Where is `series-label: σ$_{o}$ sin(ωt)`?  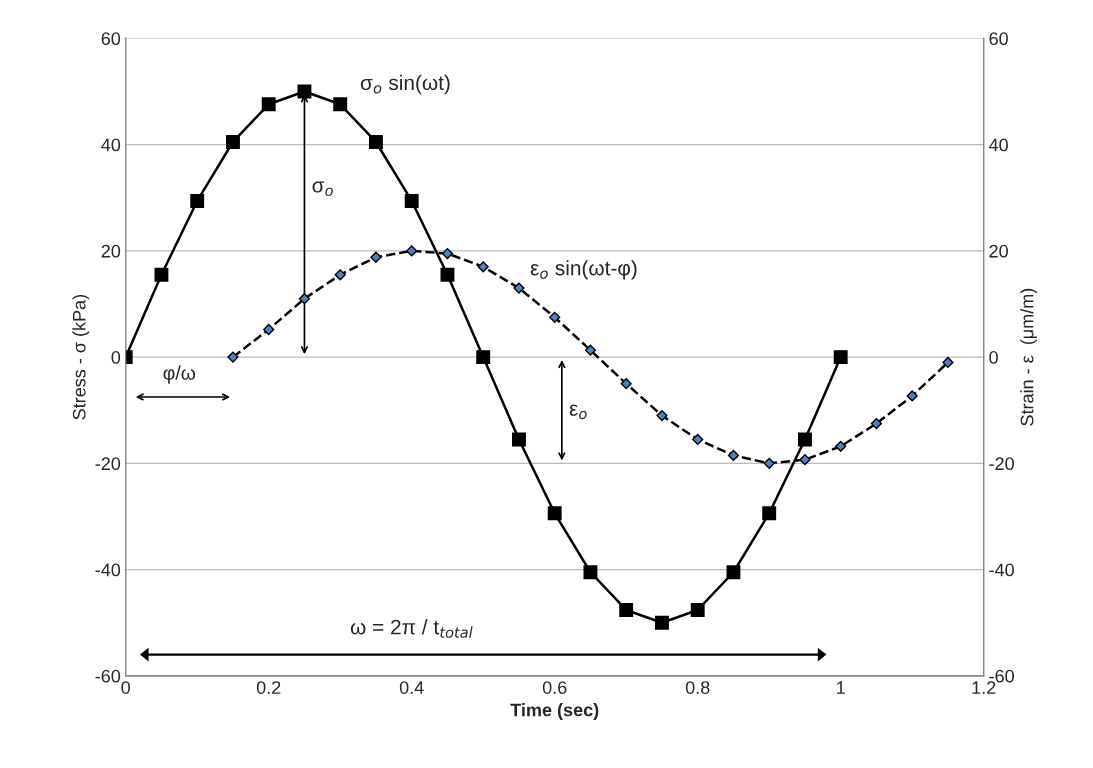
series-label: σ$_{o}$ sin(ωt) is located at coordinates (405, 84).